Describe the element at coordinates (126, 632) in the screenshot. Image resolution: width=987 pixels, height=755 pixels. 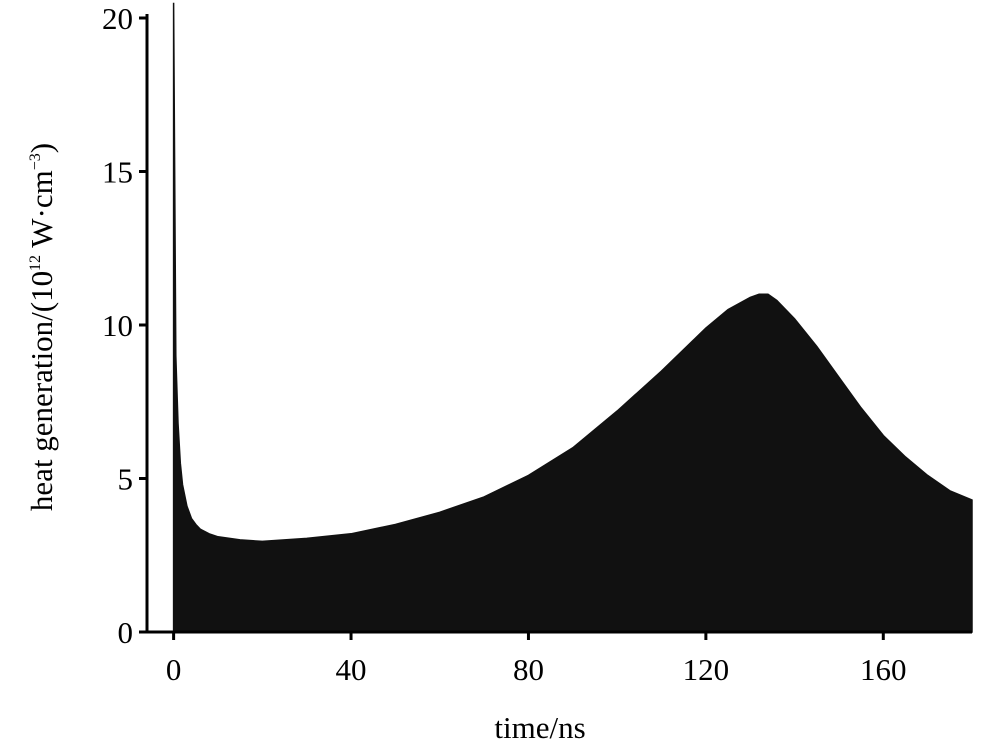
I see `y-tick-label-0: 0` at that location.